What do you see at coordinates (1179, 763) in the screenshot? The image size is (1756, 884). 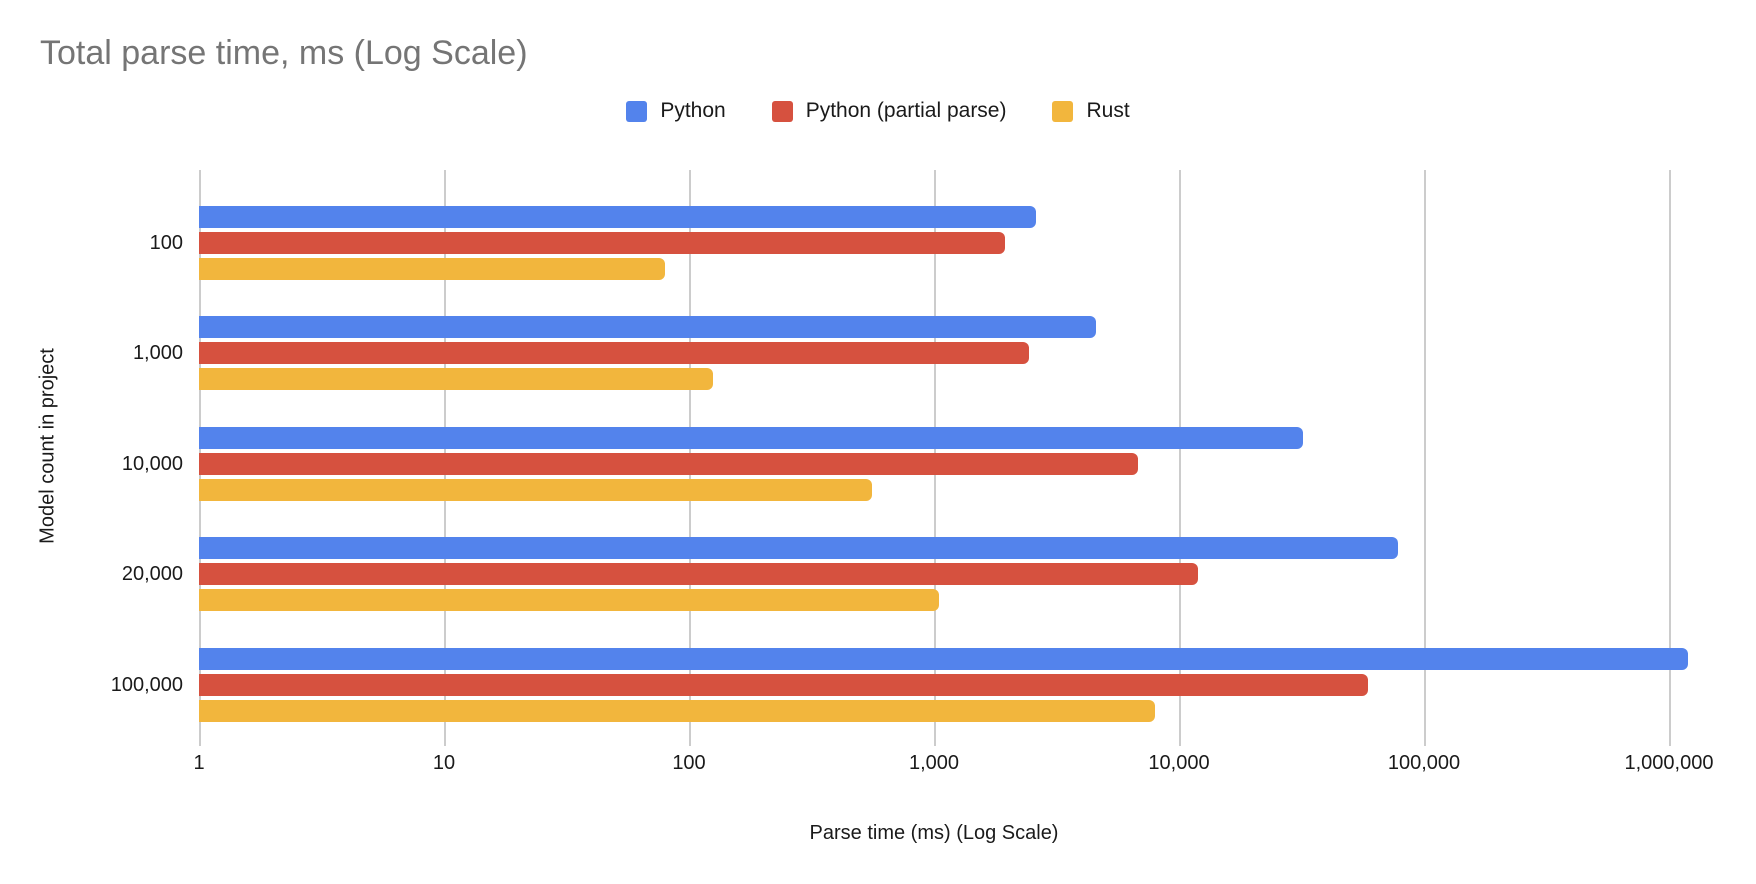 I see `x-tick-label: 10,000` at bounding box center [1179, 763].